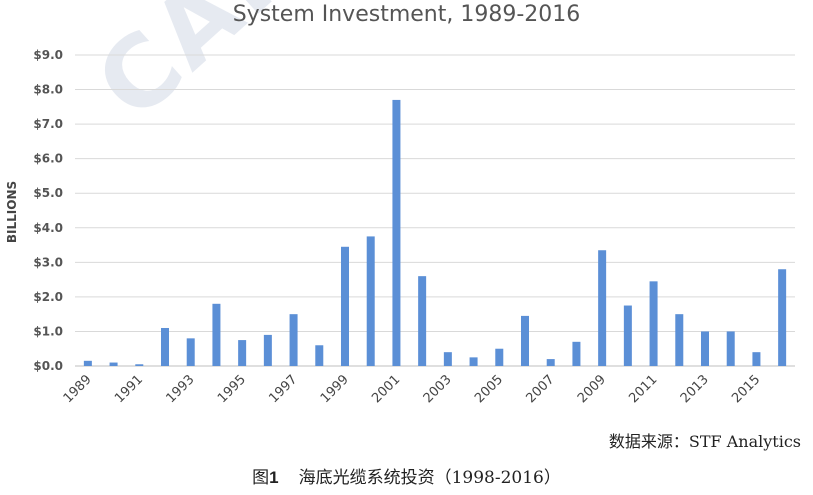  Describe the element at coordinates (489, 389) in the screenshot. I see `x-tick-label: 2005` at that location.